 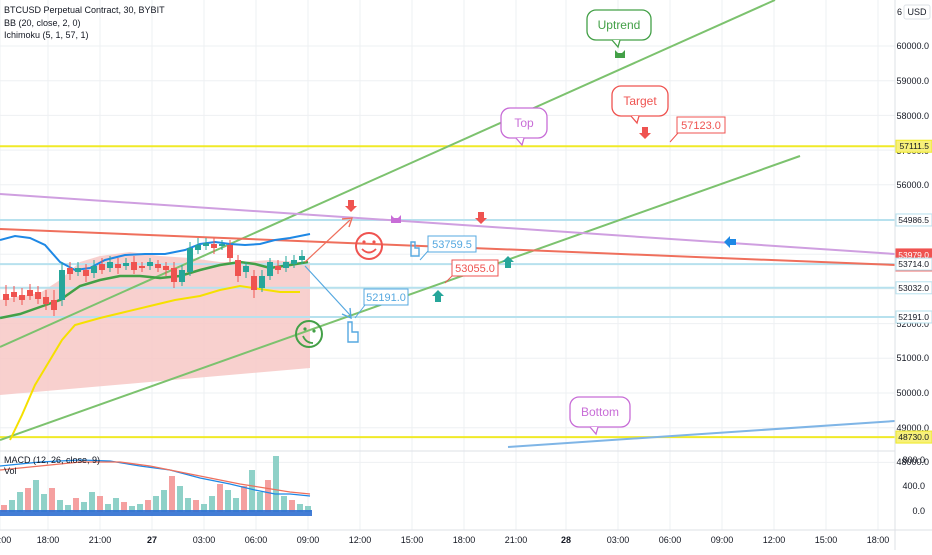 I want to click on time-tick: 09:00, so click(x=722, y=540).